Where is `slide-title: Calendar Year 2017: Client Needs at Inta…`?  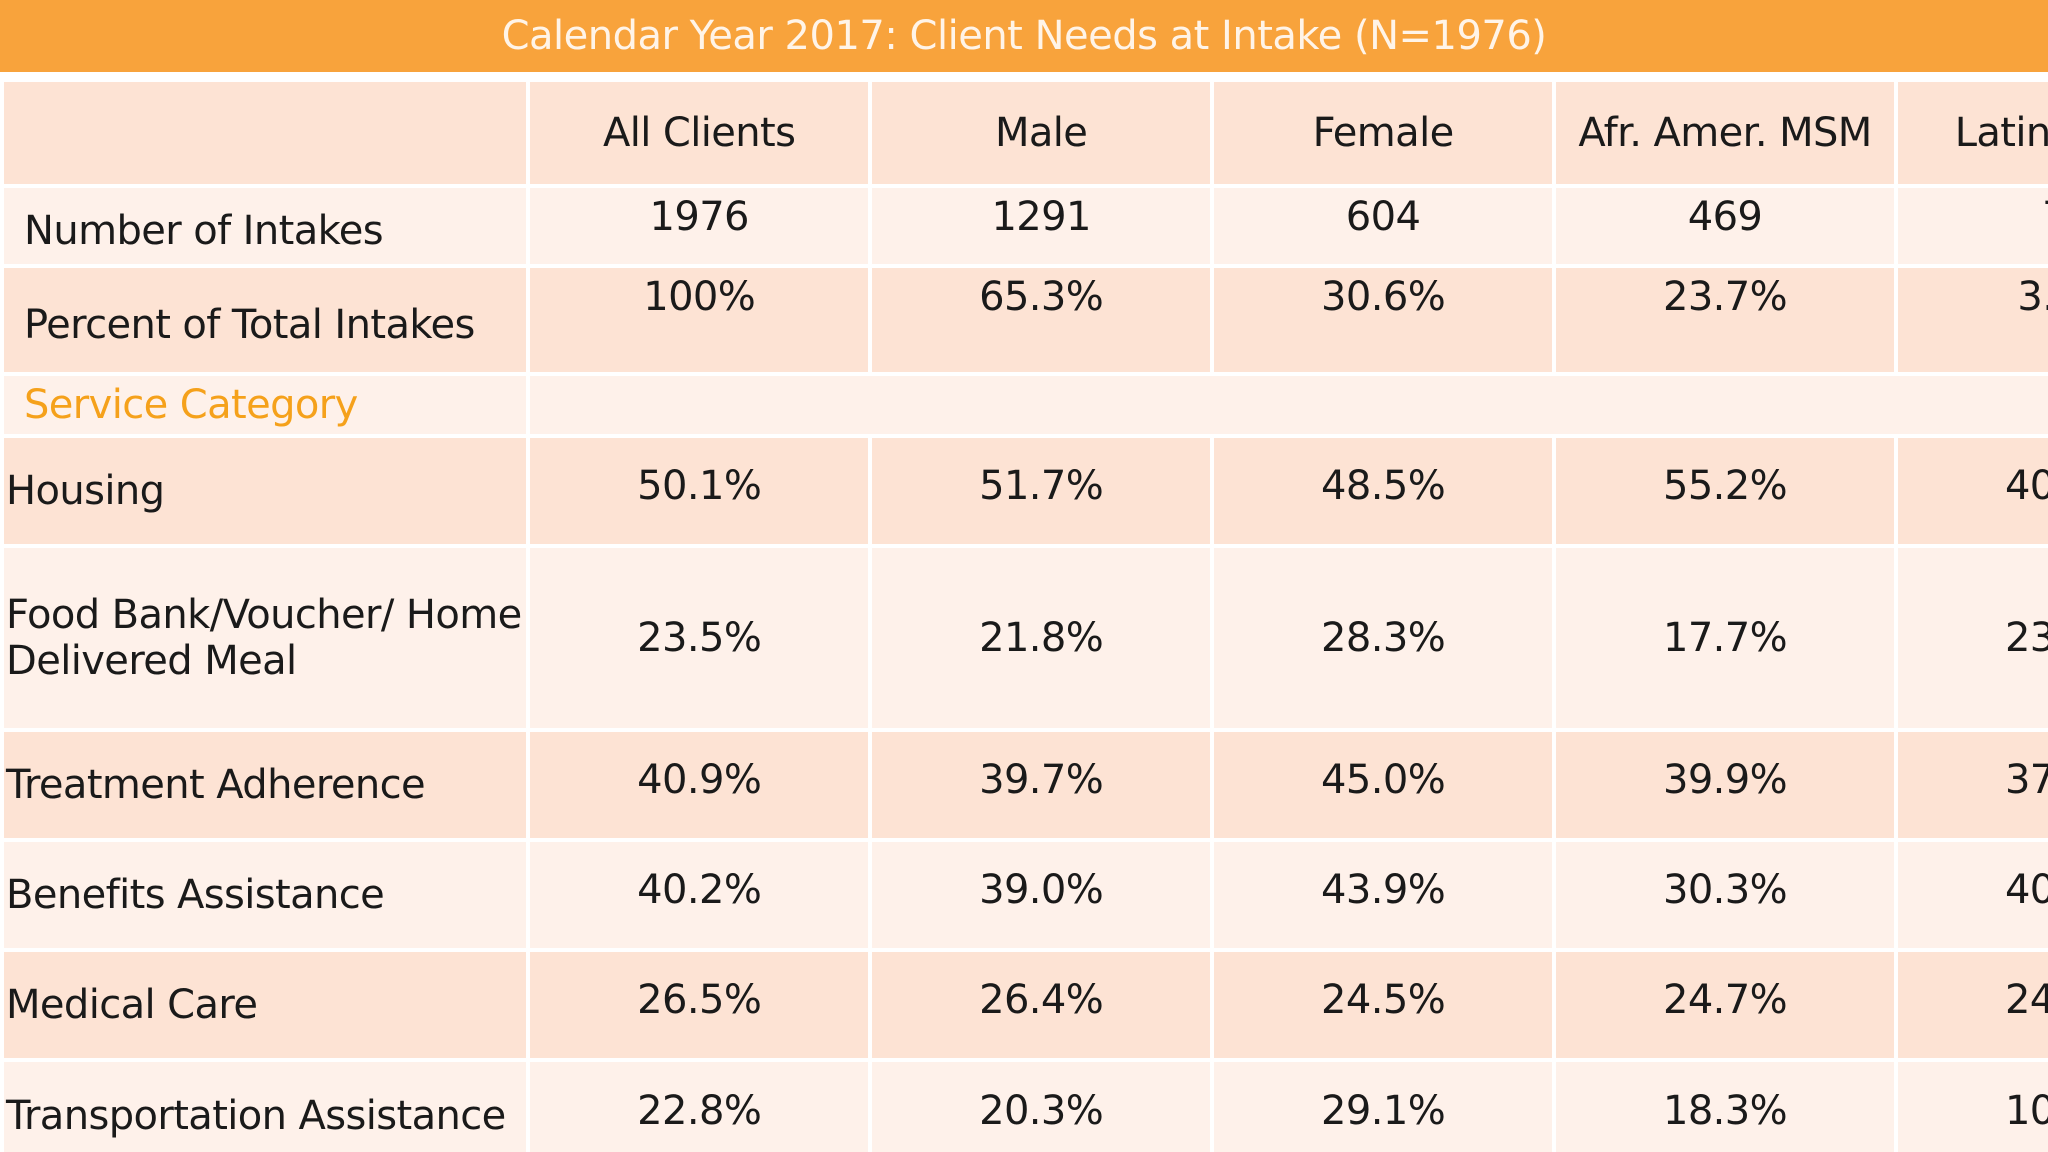 slide-title: Calendar Year 2017: Client Needs at Inta… is located at coordinates (1024, 36).